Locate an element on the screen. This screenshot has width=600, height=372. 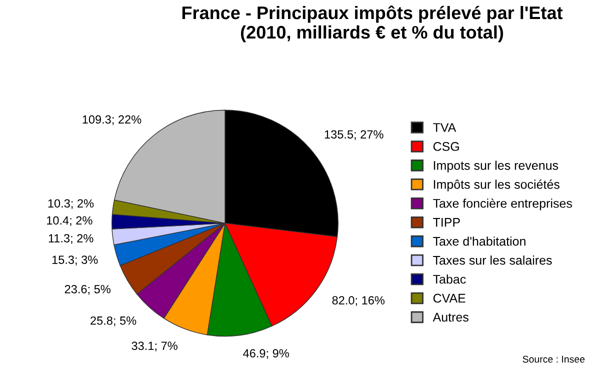
legend-label: CVAE is located at coordinates (449, 298).